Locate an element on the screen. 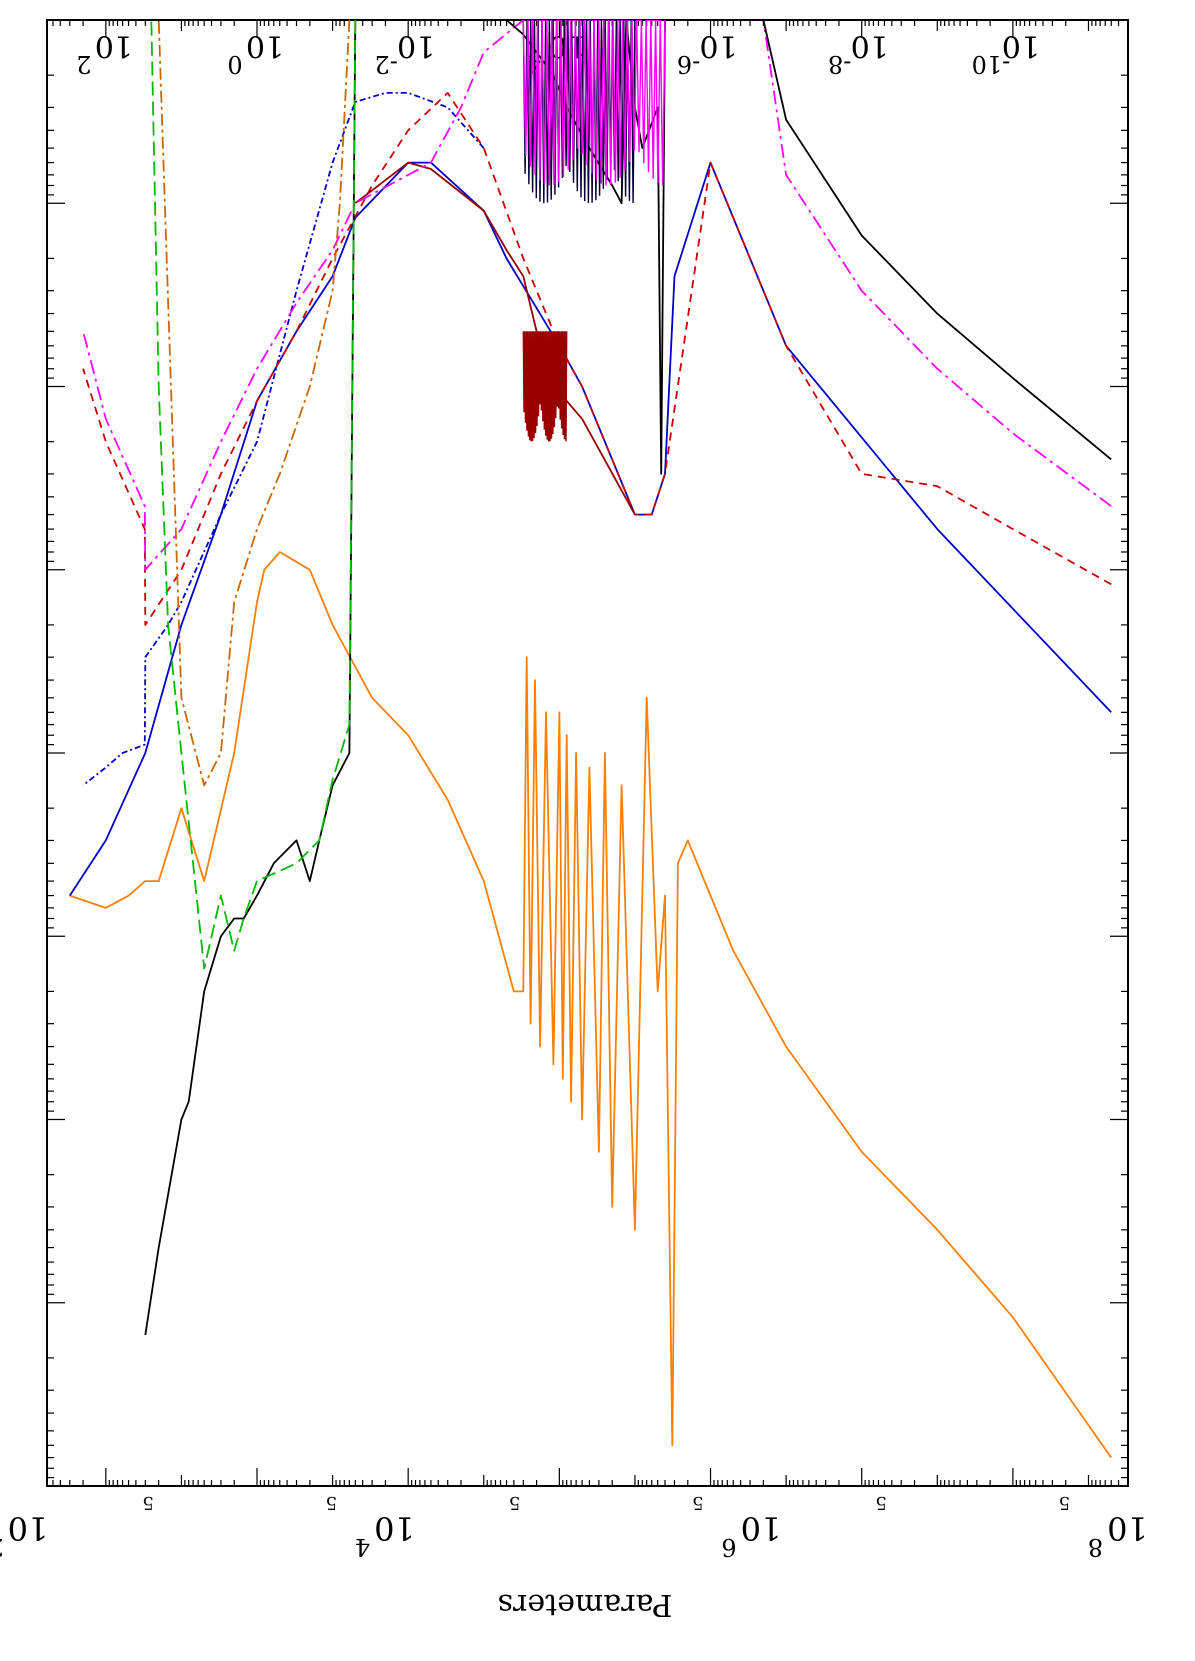 This screenshot has width=1195, height=1661. x-tick-label: 10⁻⁸ is located at coordinates (858, 53).